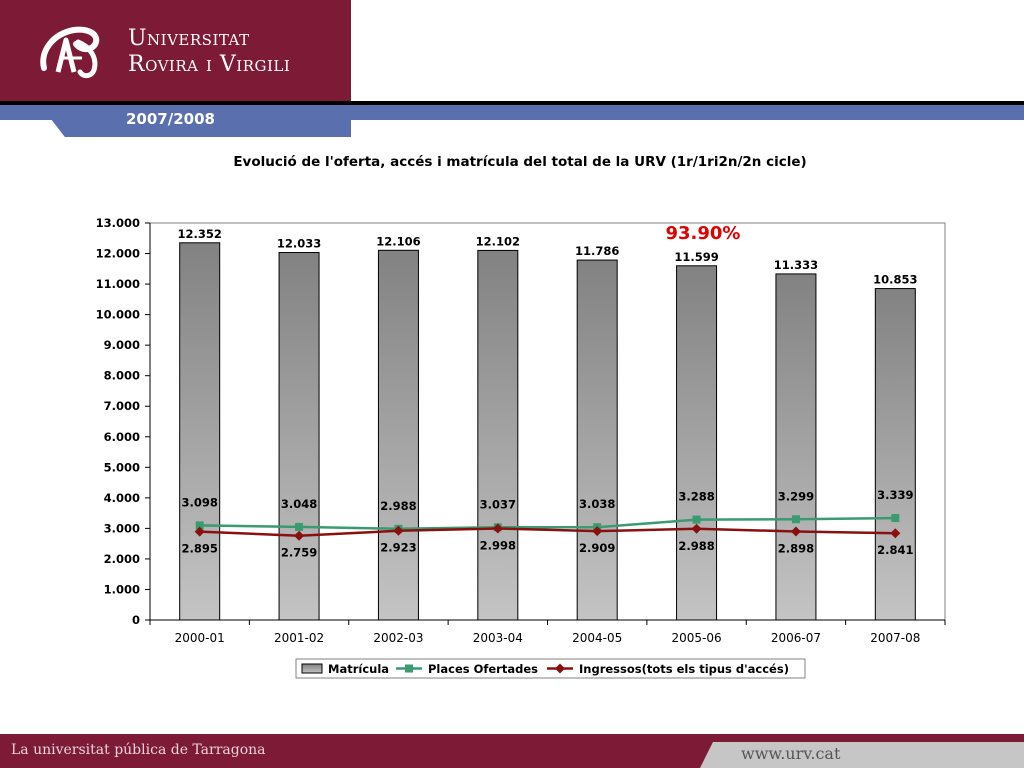 This screenshot has width=1024, height=768. What do you see at coordinates (299, 504) in the screenshot?
I see `places-data-label: 3.048` at bounding box center [299, 504].